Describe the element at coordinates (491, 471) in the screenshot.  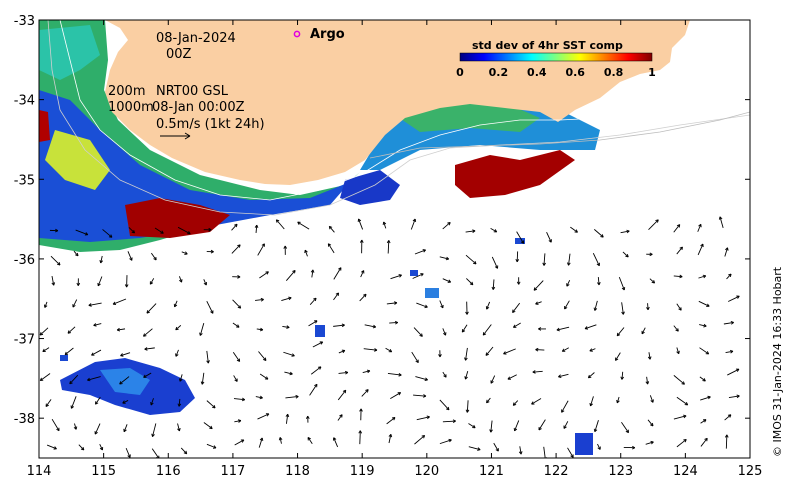
I see `lon-tick-label: 121` at that location.